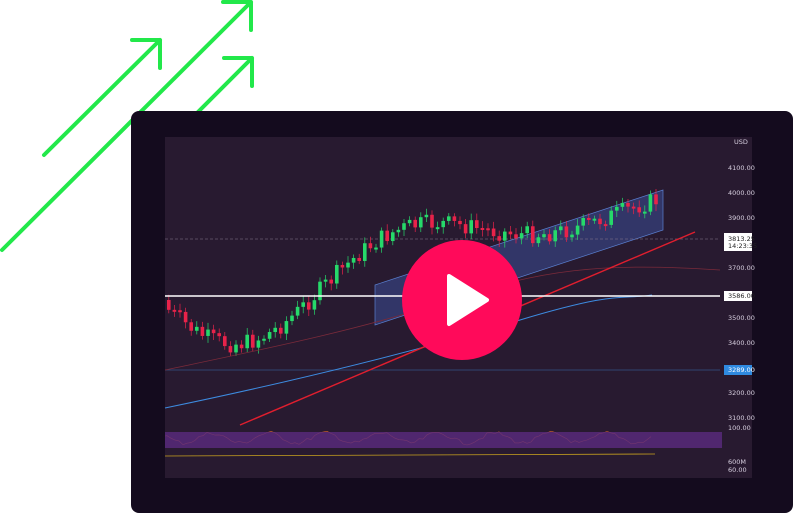 This screenshot has width=797, height=521. Describe the element at coordinates (742, 246) in the screenshot. I see `countdown: 14:23:35` at that location.